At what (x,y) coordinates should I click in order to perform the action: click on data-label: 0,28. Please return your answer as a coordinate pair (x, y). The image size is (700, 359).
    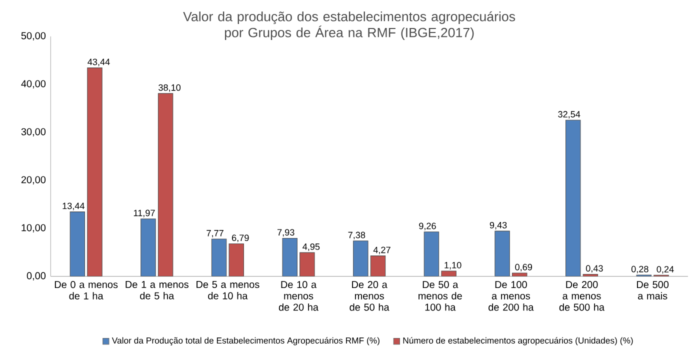
    Looking at the image, I should click on (639, 270).